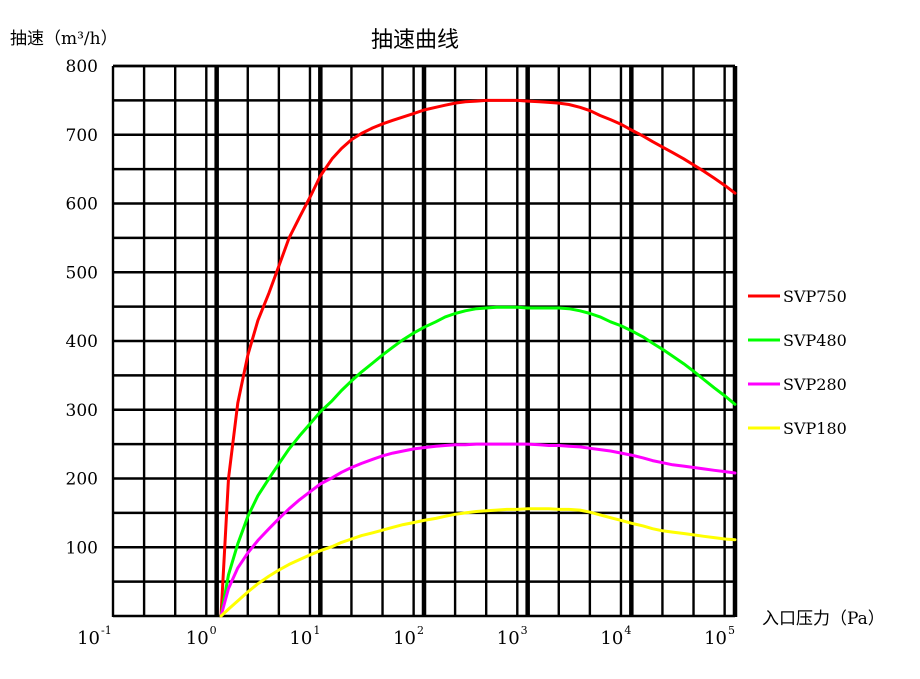 This screenshot has height=679, width=920. Describe the element at coordinates (213, 630) in the screenshot. I see `x-tick-exponent: 0` at that location.